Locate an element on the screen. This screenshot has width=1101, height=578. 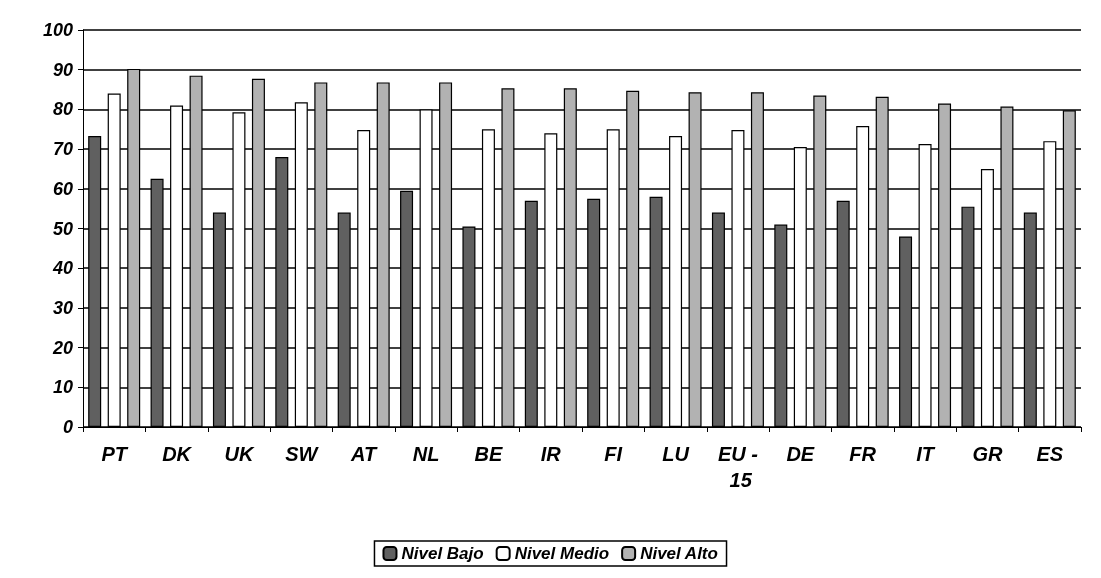
legend-label: Nivel Alto is located at coordinates (679, 553).